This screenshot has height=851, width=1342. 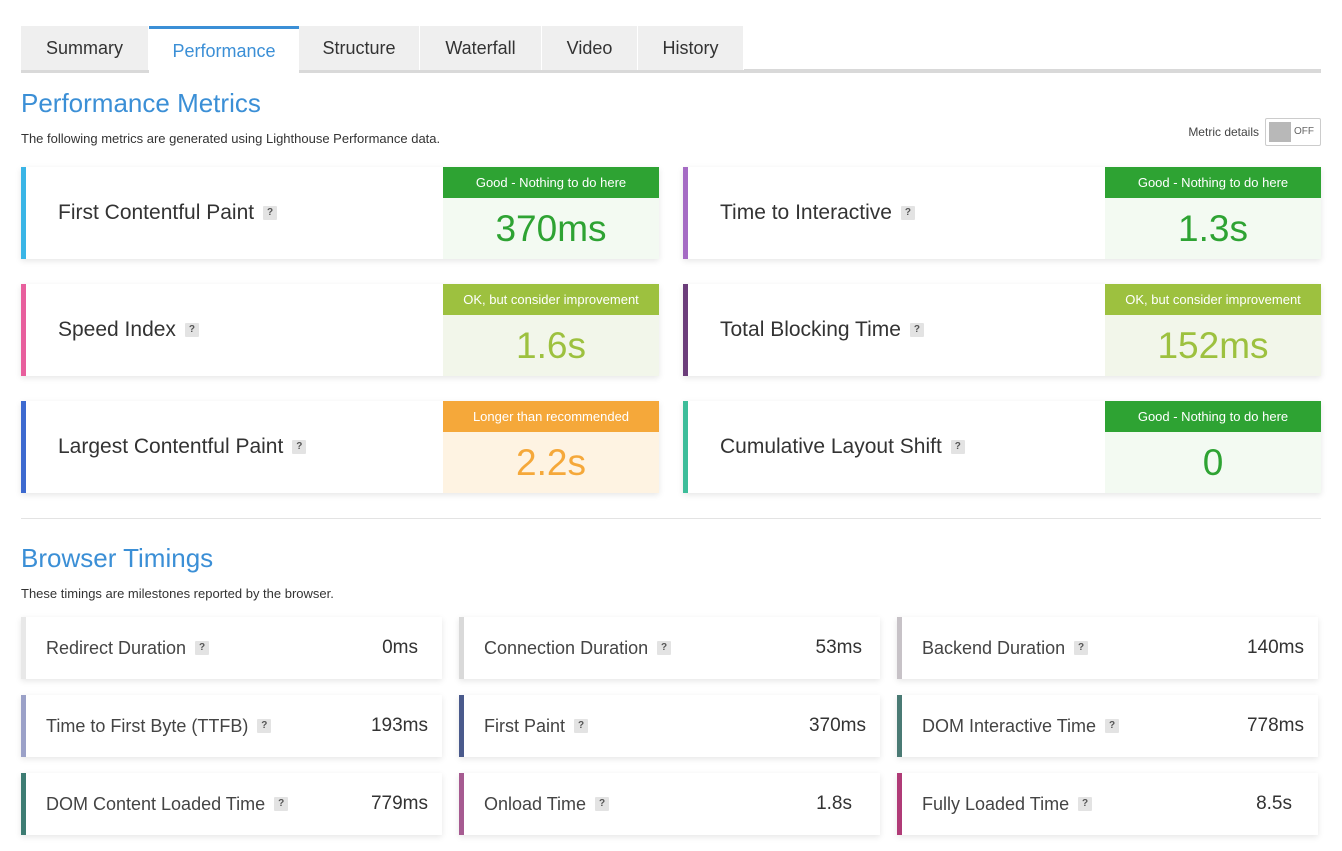 What do you see at coordinates (551, 345) in the screenshot?
I see `metric-value: 1.6s` at bounding box center [551, 345].